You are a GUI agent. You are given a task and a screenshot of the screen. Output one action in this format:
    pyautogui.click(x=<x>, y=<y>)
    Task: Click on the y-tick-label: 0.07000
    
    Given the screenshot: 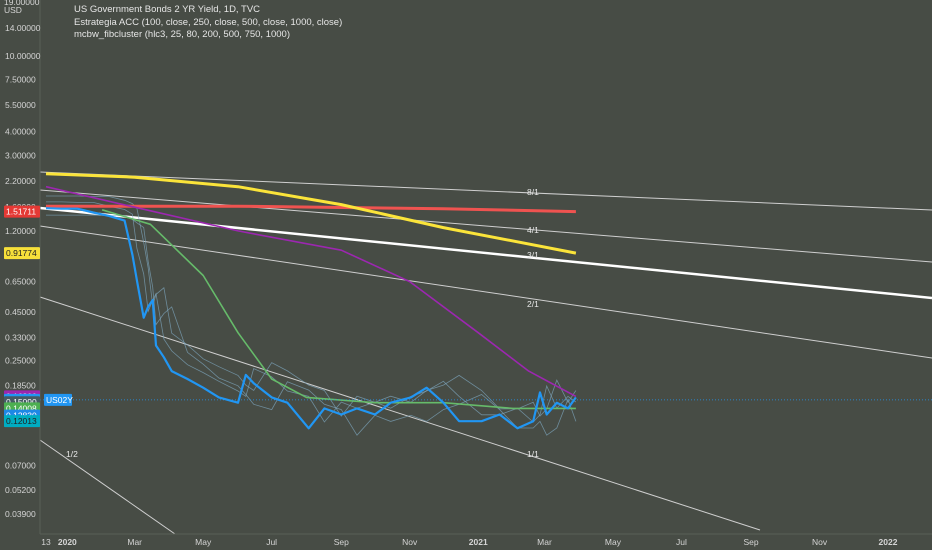 What is the action you would take?
    pyautogui.click(x=20, y=466)
    